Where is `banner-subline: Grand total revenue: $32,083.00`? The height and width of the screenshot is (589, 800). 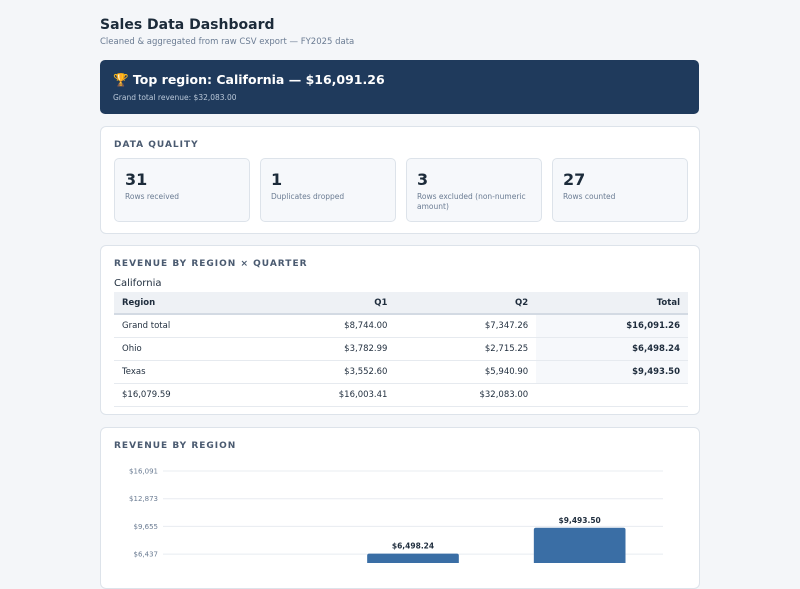
banner-subline: Grand total revenue: $32,083.00 is located at coordinates (175, 97).